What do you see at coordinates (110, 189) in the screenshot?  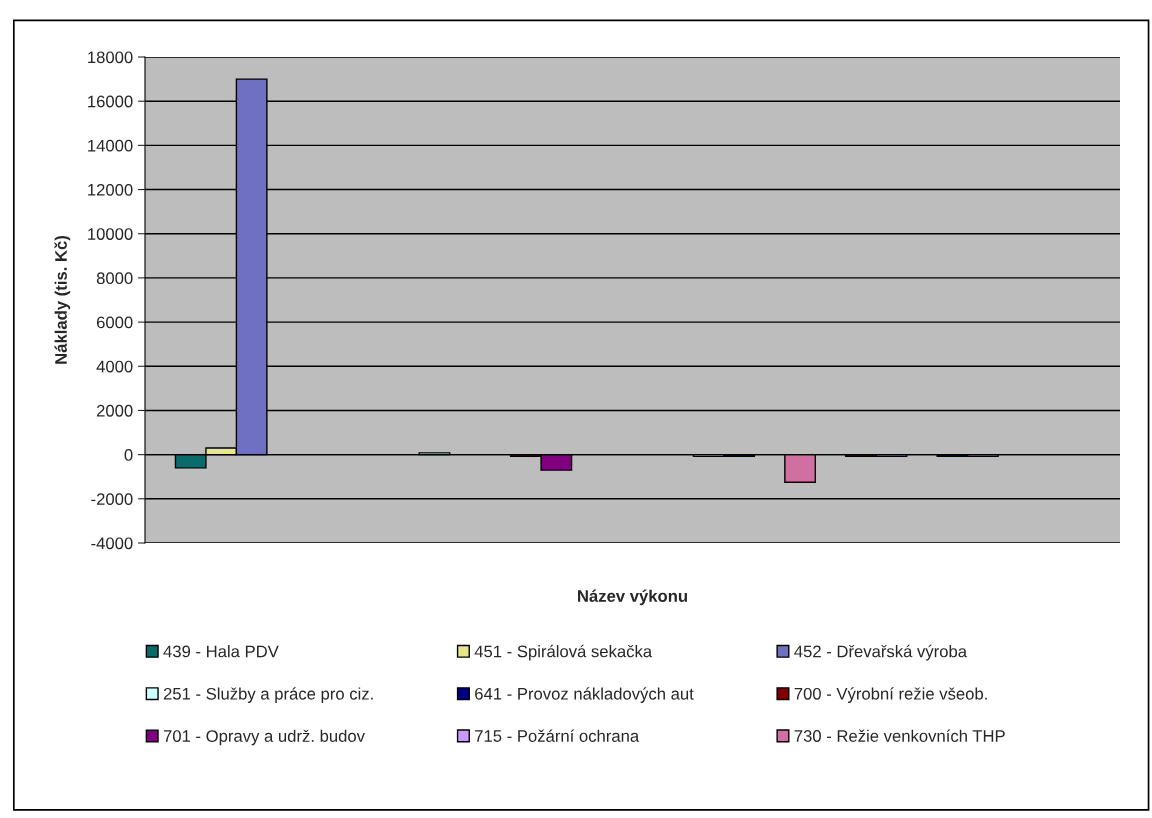 I see `y-tick-label: 12000` at bounding box center [110, 189].